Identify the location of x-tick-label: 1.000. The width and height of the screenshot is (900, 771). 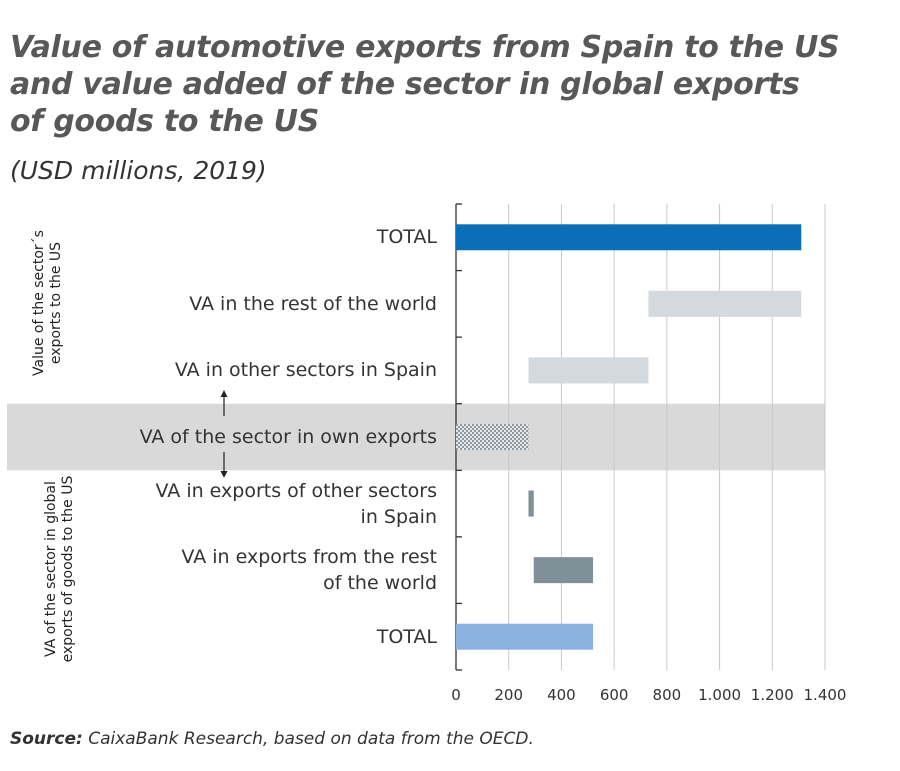
(719, 695).